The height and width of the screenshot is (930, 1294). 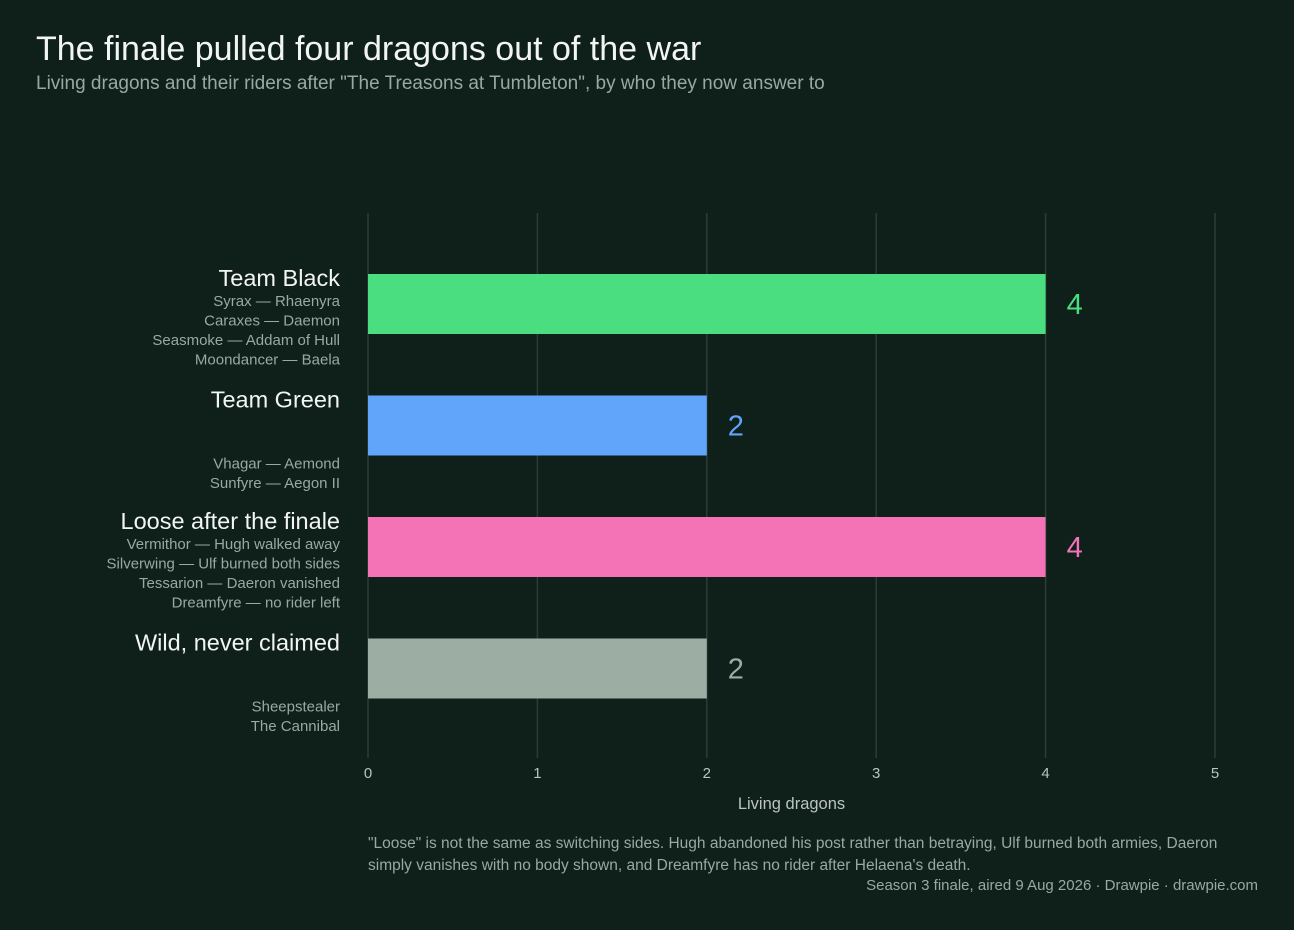 I want to click on category-detail: The Cannibal, so click(x=295, y=726).